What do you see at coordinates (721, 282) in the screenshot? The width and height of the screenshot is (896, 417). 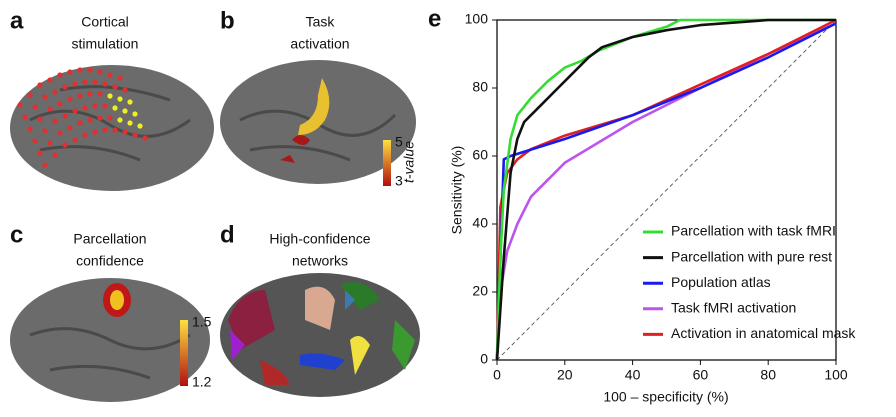 I see `legend-label: Population atlas` at bounding box center [721, 282].